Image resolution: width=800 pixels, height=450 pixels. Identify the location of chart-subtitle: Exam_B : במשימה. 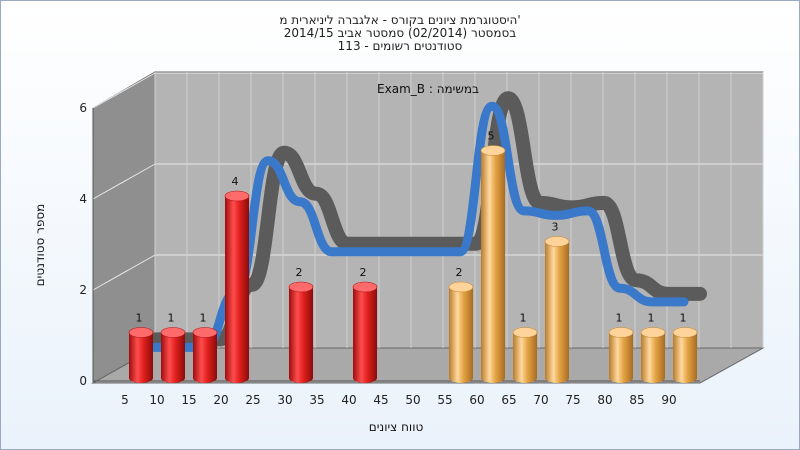
(428, 89).